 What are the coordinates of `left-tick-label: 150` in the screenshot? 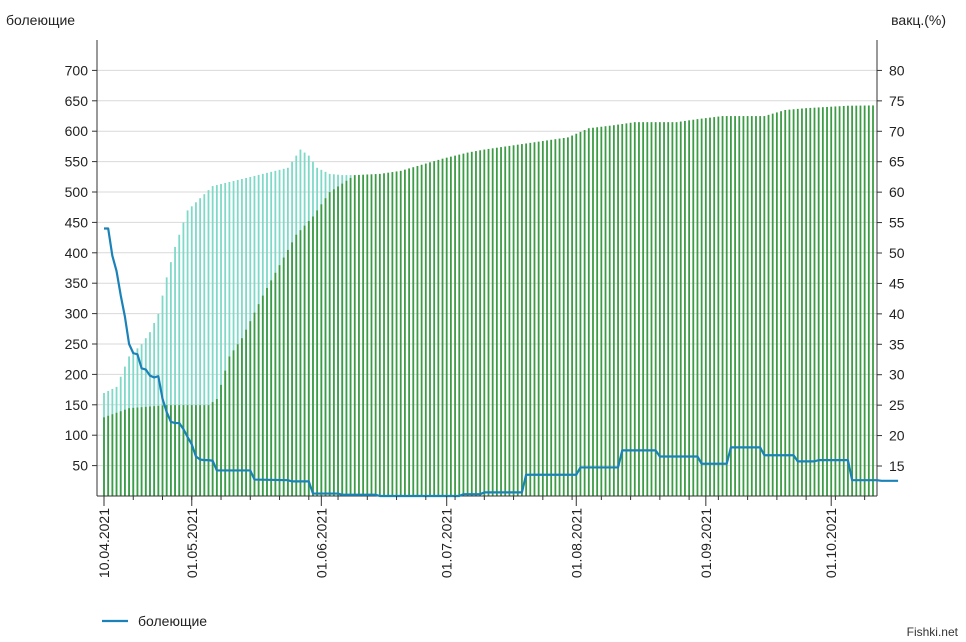 It's located at (77, 405).